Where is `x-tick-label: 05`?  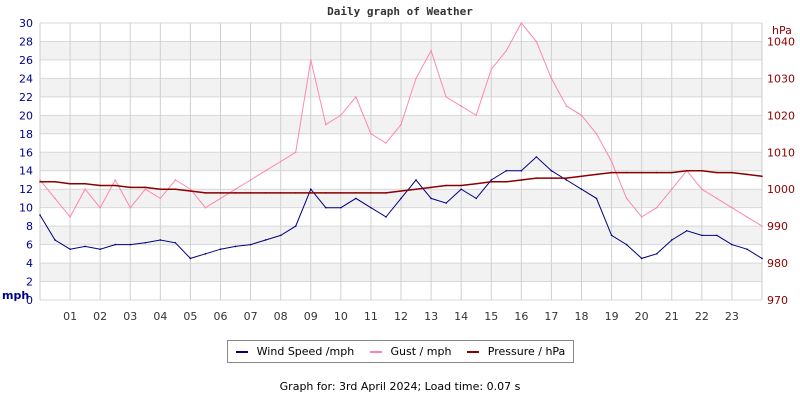 x-tick-label: 05 is located at coordinates (190, 316).